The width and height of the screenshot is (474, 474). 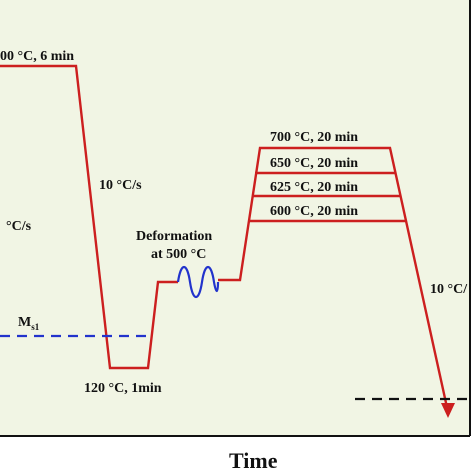 I want to click on cool-rate-right-label: 10 °C/, so click(x=449, y=289).